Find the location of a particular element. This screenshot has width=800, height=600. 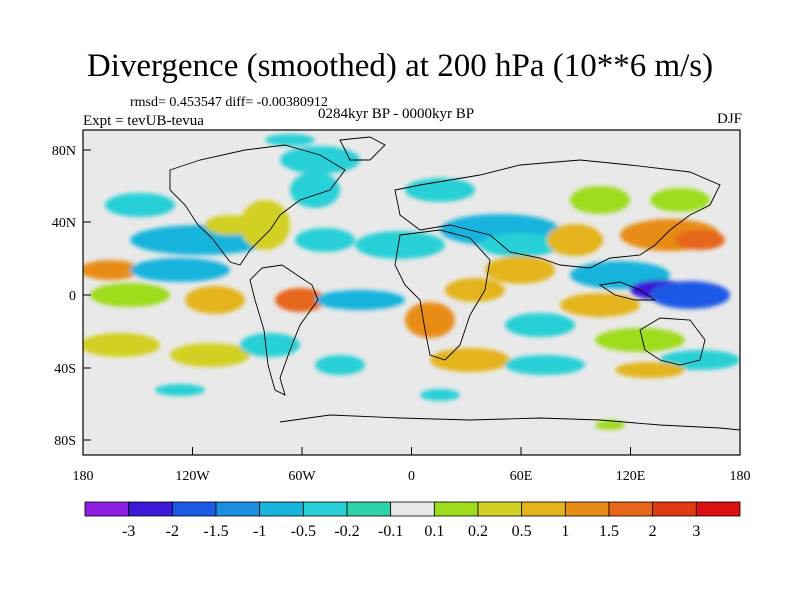

australia-outline is located at coordinates (672, 341).